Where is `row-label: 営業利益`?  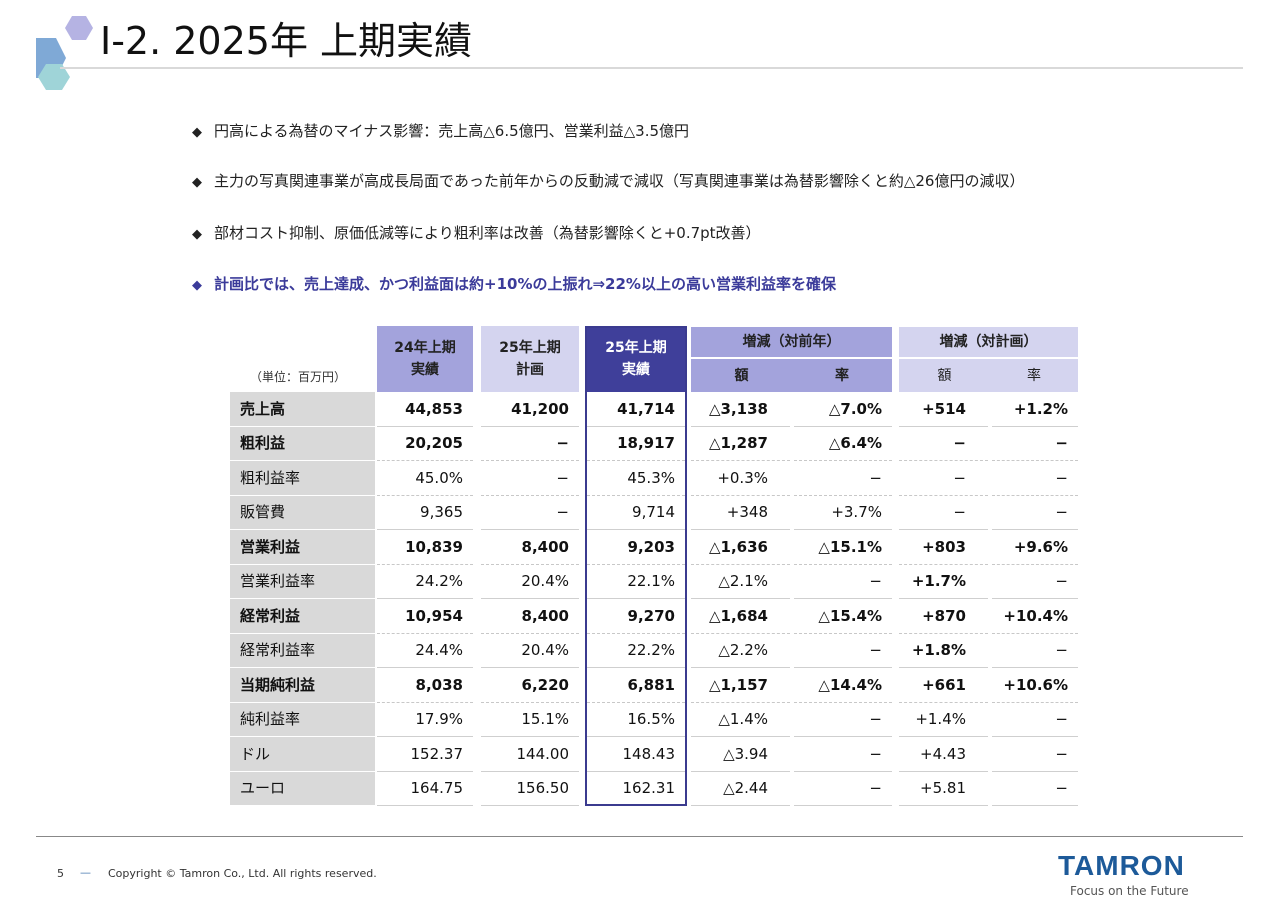
row-label: 営業利益 is located at coordinates (302, 547).